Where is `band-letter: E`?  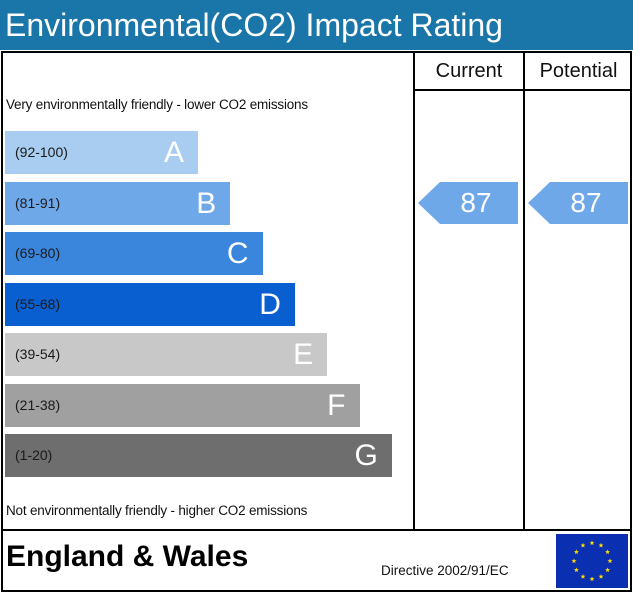
band-letter: E is located at coordinates (303, 354).